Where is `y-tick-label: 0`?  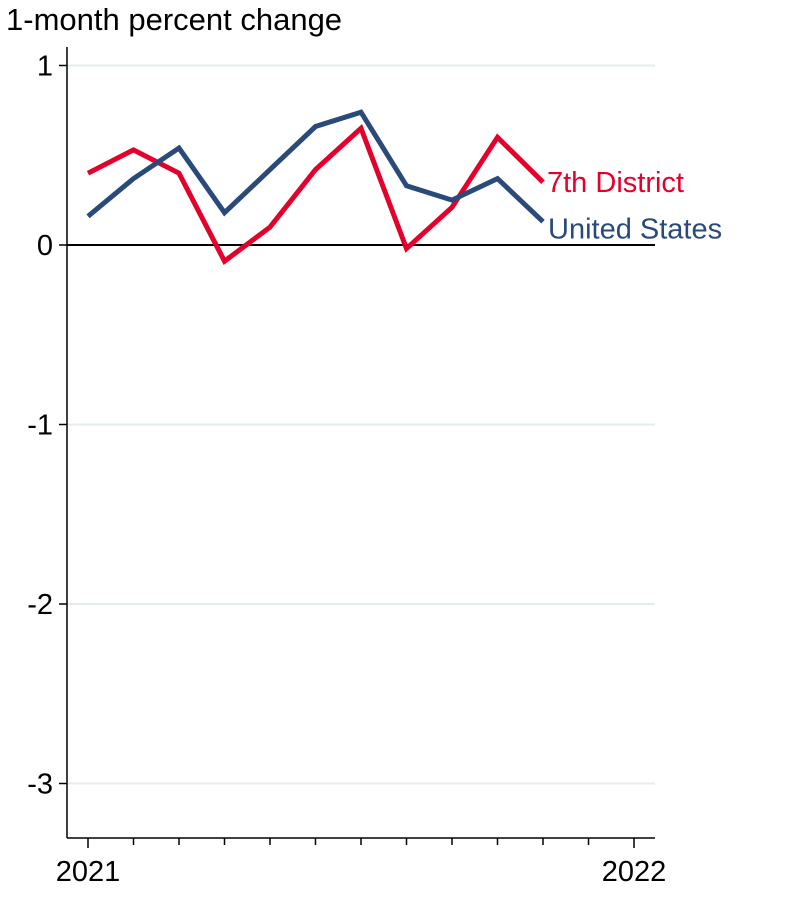 y-tick-label: 0 is located at coordinates (45, 246).